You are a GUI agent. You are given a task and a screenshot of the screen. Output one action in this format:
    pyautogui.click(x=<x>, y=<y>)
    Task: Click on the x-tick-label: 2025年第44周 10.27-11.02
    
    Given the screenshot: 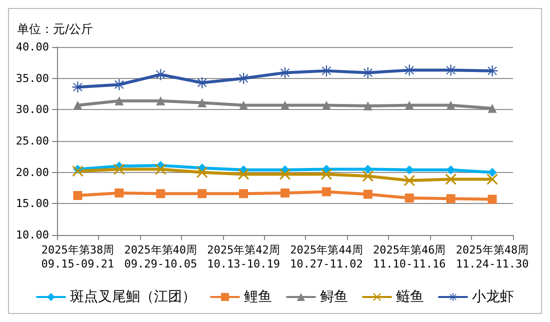 What is the action you would take?
    pyautogui.click(x=326, y=257)
    